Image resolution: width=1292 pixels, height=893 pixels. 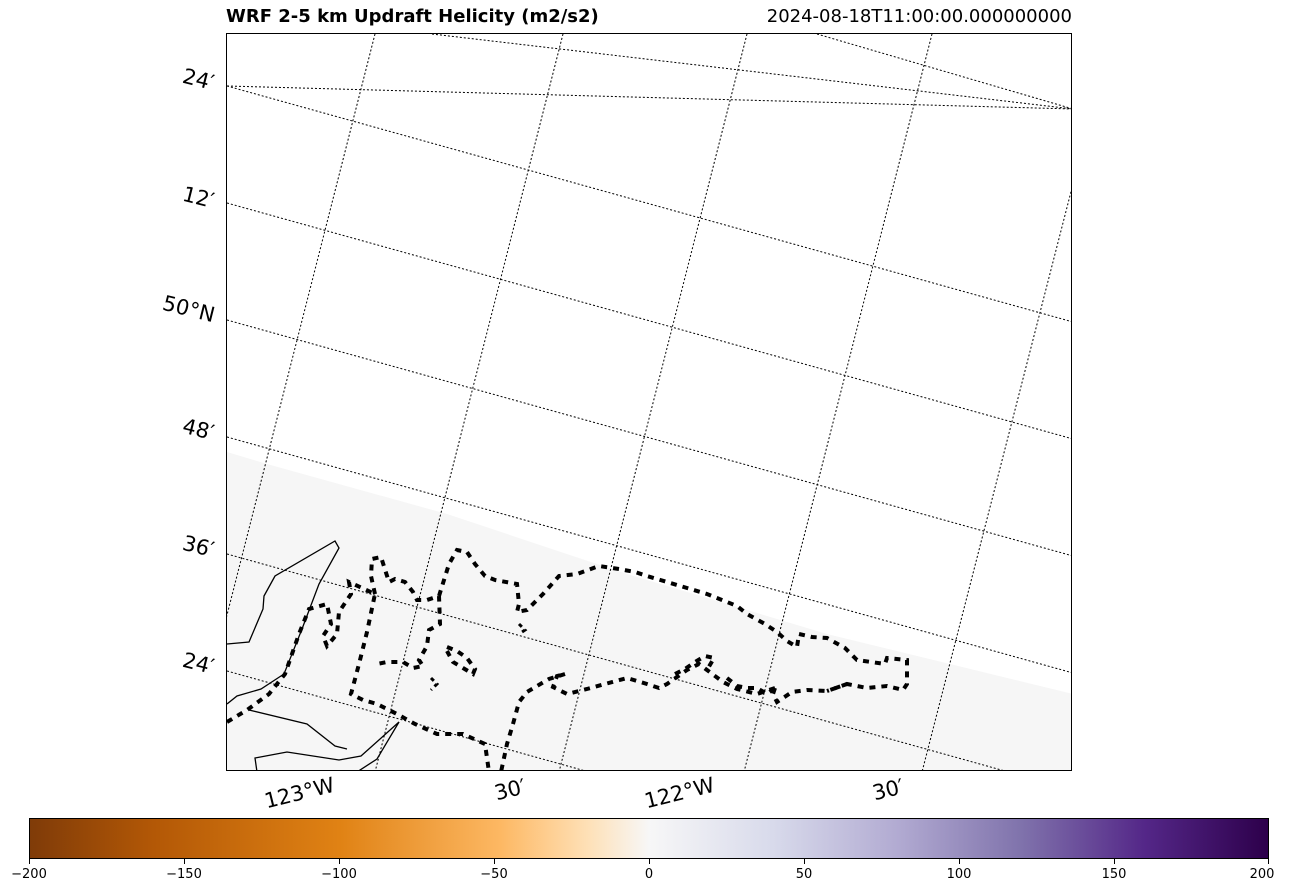 What do you see at coordinates (313, 655) in the screenshot?
I see `coastline` at bounding box center [313, 655].